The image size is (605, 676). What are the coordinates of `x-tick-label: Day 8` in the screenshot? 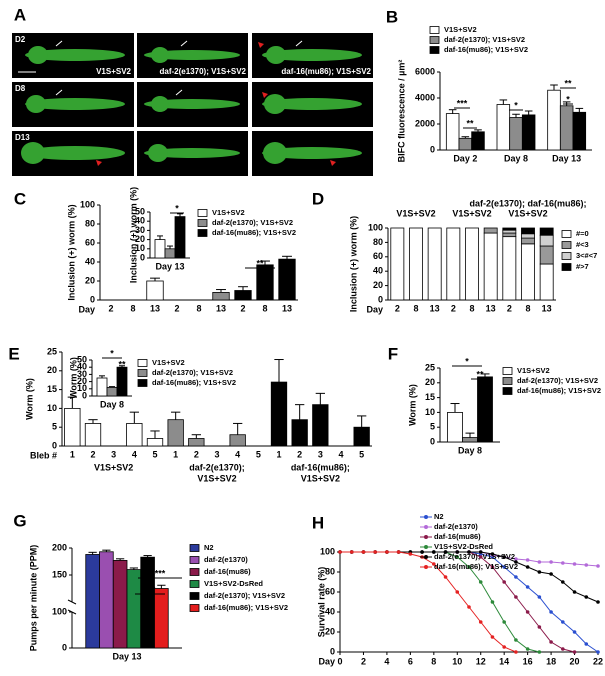 It's located at (516, 158).